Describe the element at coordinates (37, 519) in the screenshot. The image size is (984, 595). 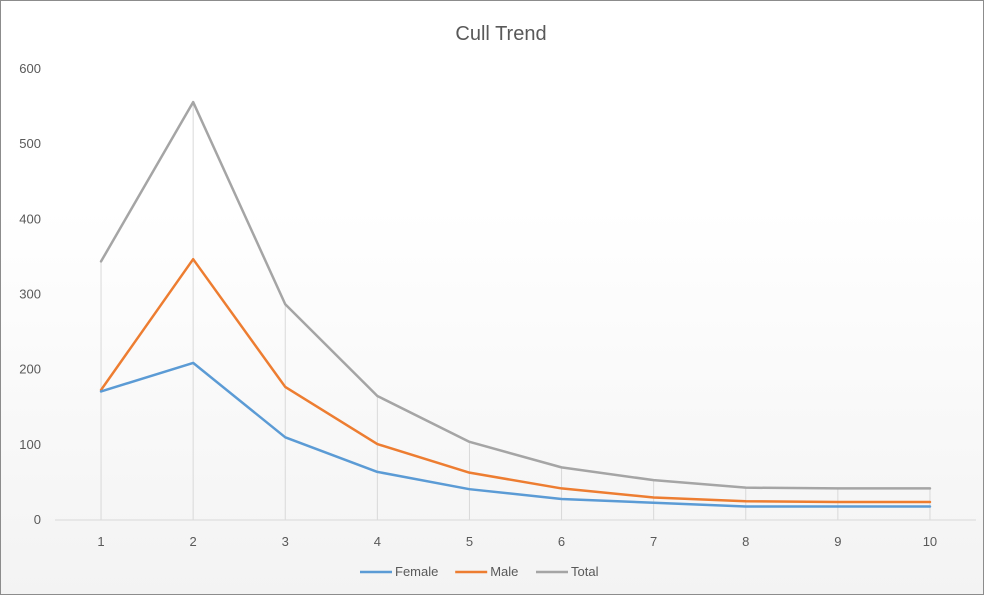
I see `y-tick-label: 0` at that location.